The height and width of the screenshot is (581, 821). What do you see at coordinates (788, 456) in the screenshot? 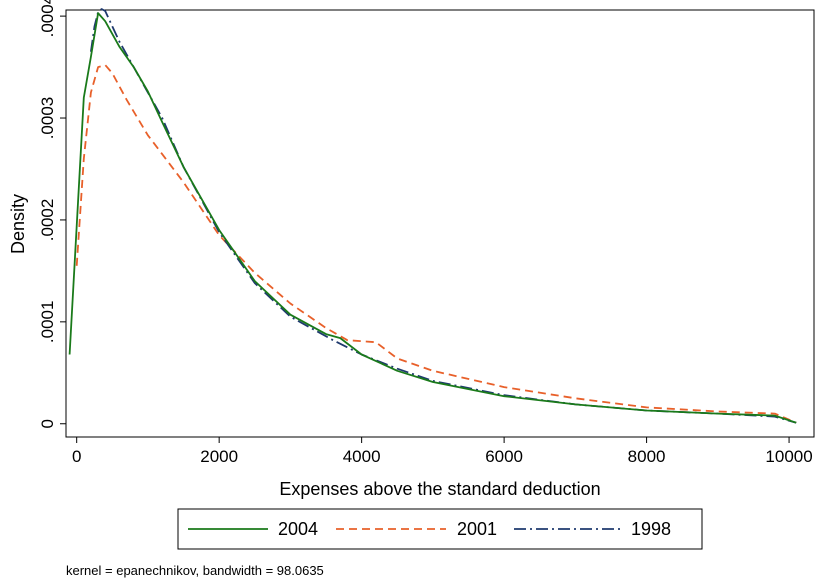
I see `x-tick-label: 10000` at bounding box center [788, 456].